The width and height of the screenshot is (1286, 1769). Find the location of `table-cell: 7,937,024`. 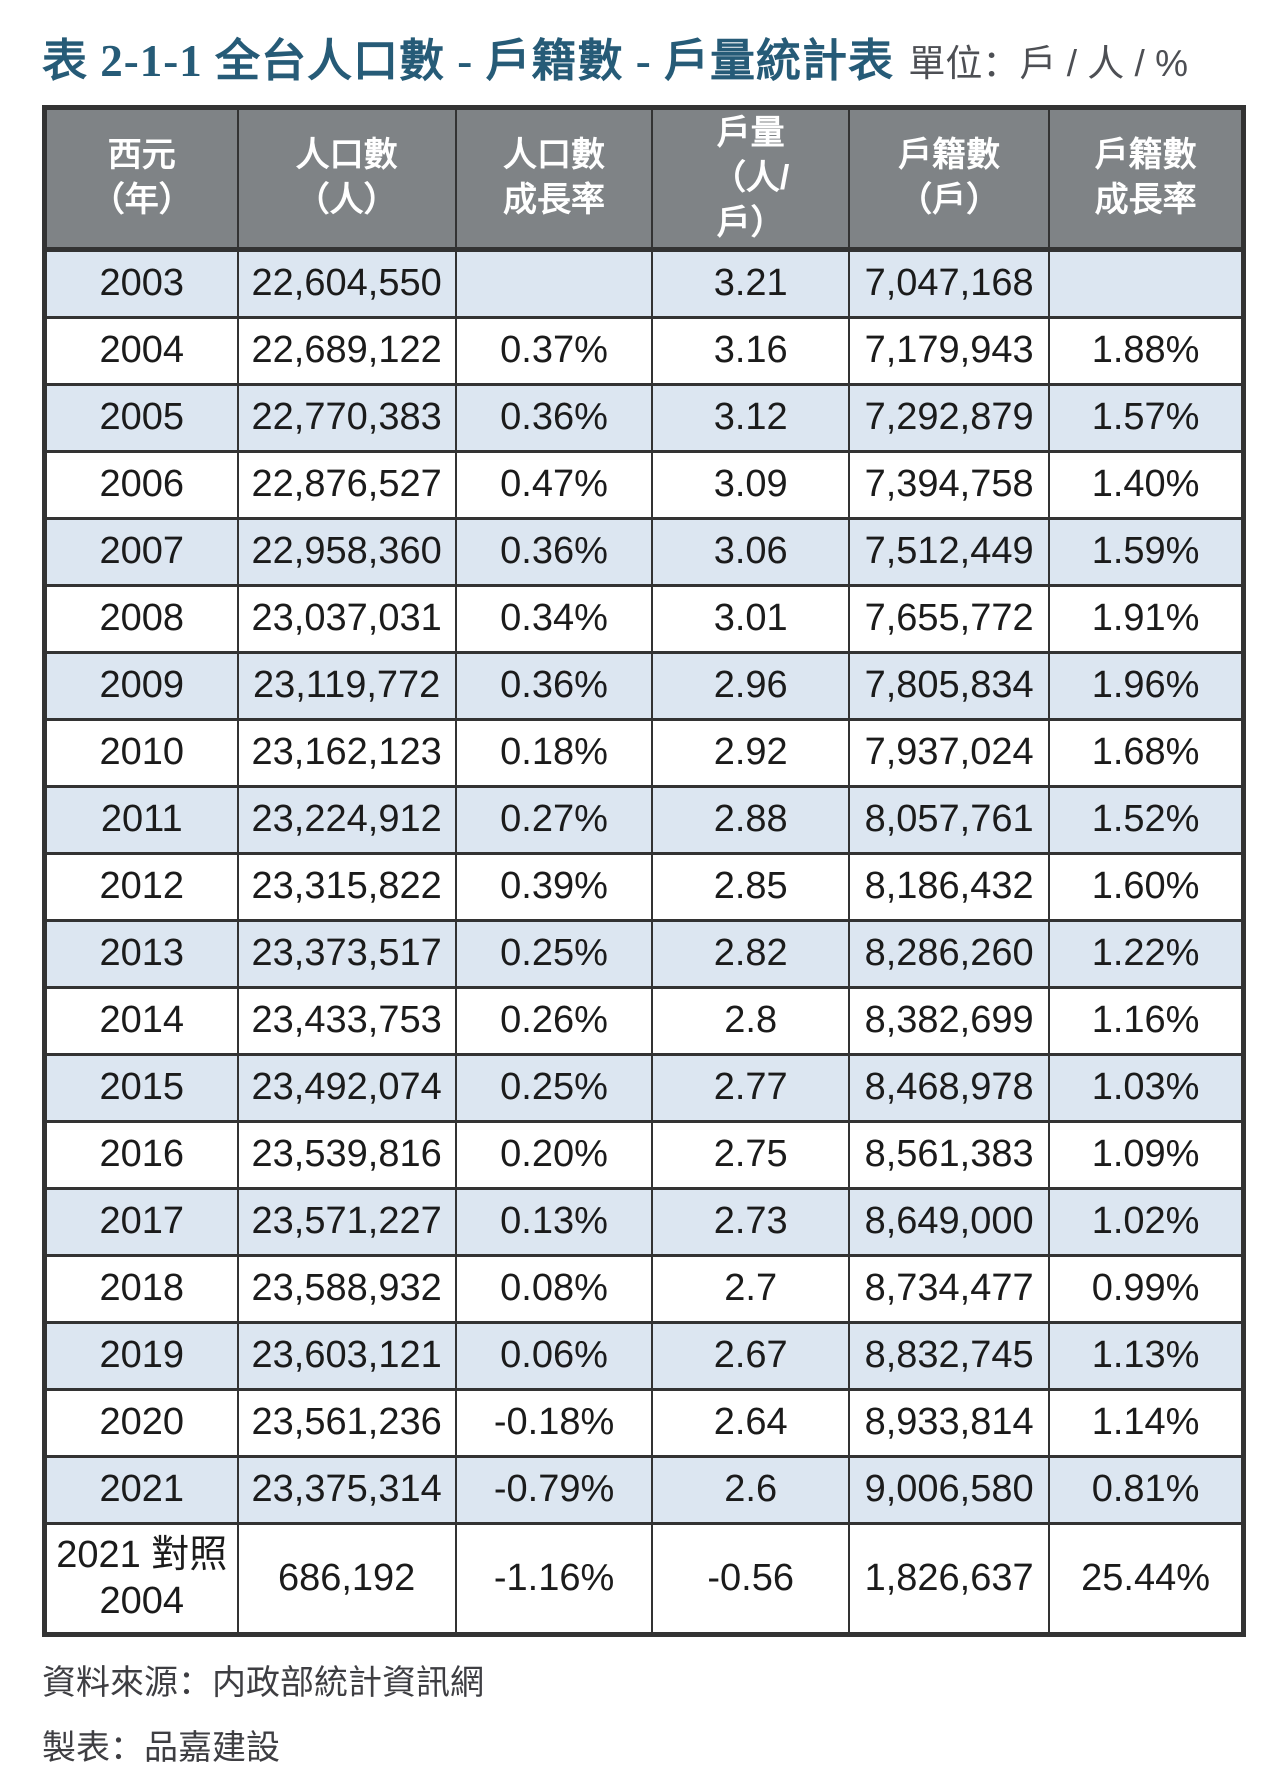

table-cell: 7,937,024 is located at coordinates (949, 752).